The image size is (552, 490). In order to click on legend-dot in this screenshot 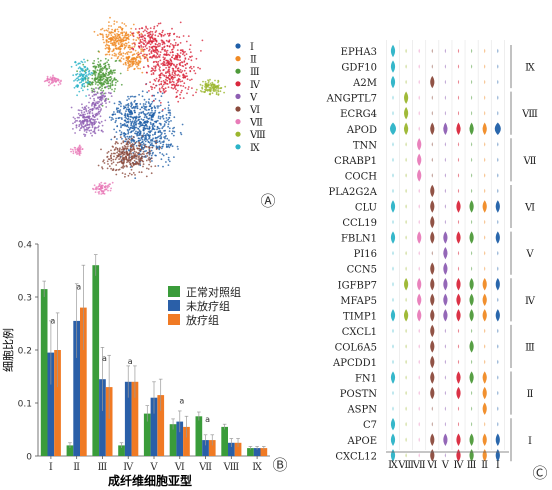, I will do `click(238, 96)`.